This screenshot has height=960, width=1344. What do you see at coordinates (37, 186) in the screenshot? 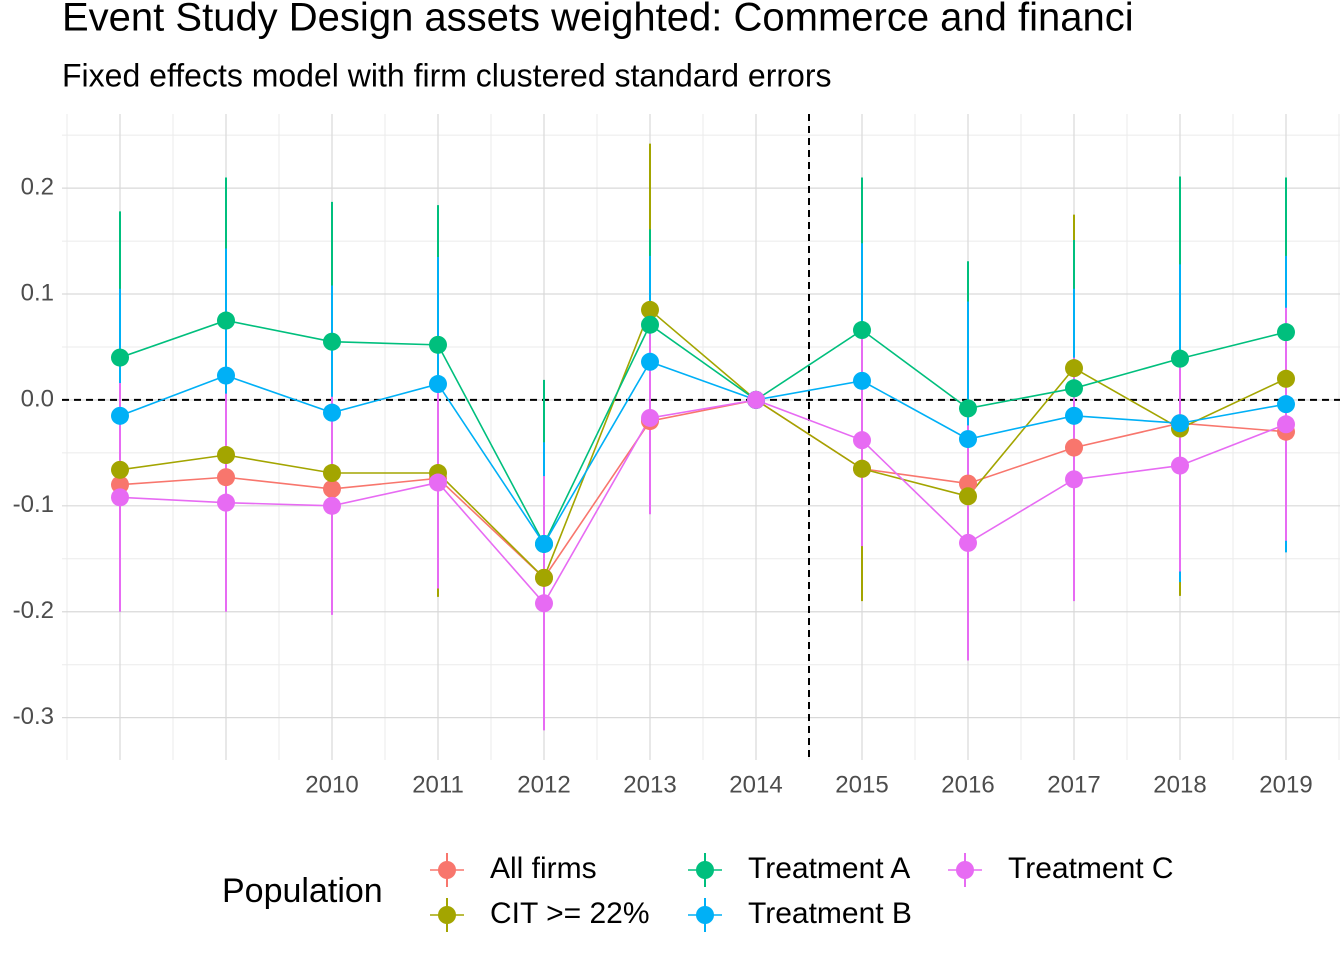
I see `y-tick-label: 0.2` at bounding box center [37, 186].